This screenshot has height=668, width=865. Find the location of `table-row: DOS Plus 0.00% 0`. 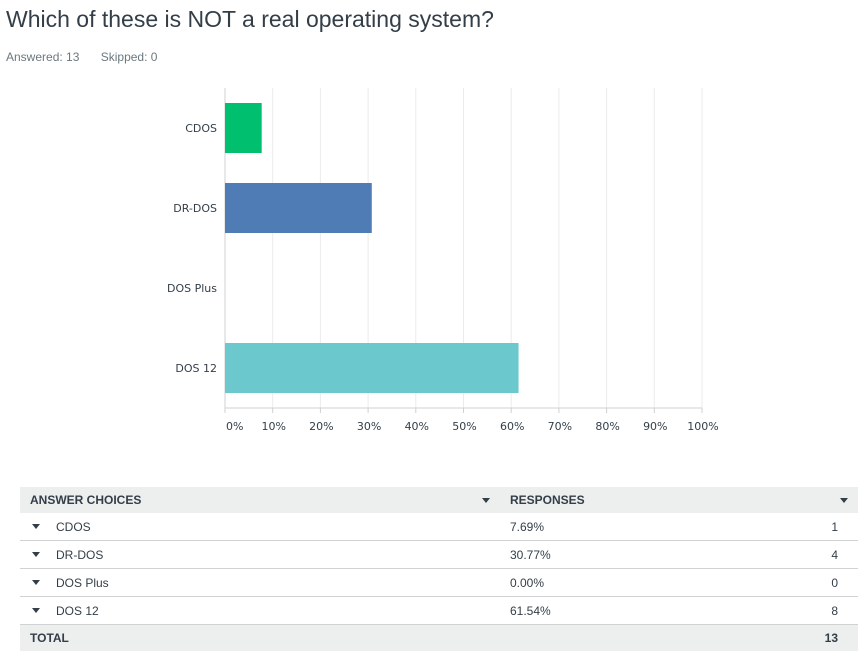

table-row: DOS Plus 0.00% 0 is located at coordinates (439, 583).